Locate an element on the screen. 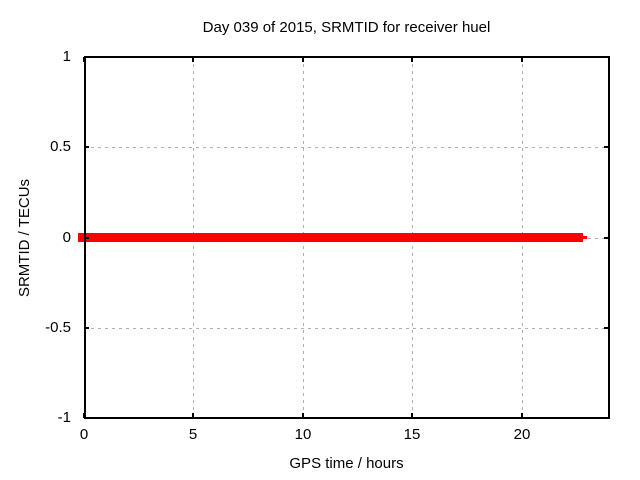 This screenshot has height=480, width=640. y-tick-label: 1 is located at coordinates (66, 56).